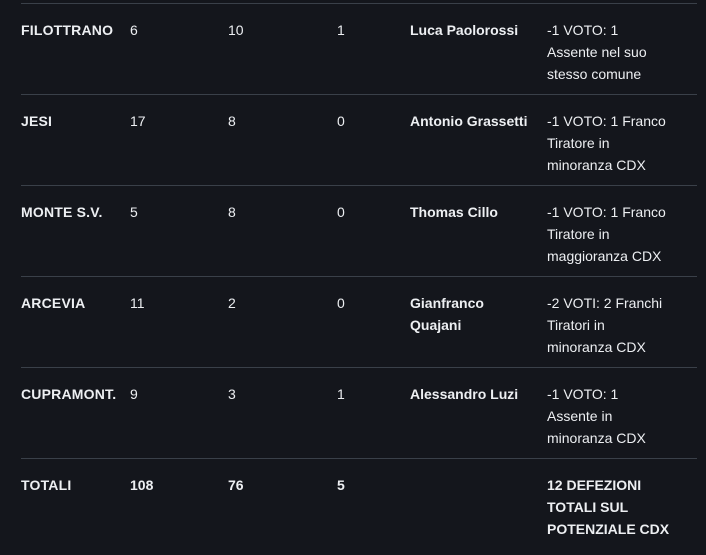 The height and width of the screenshot is (555, 706). I want to click on person-name: Alessandro Luzi, so click(464, 394).